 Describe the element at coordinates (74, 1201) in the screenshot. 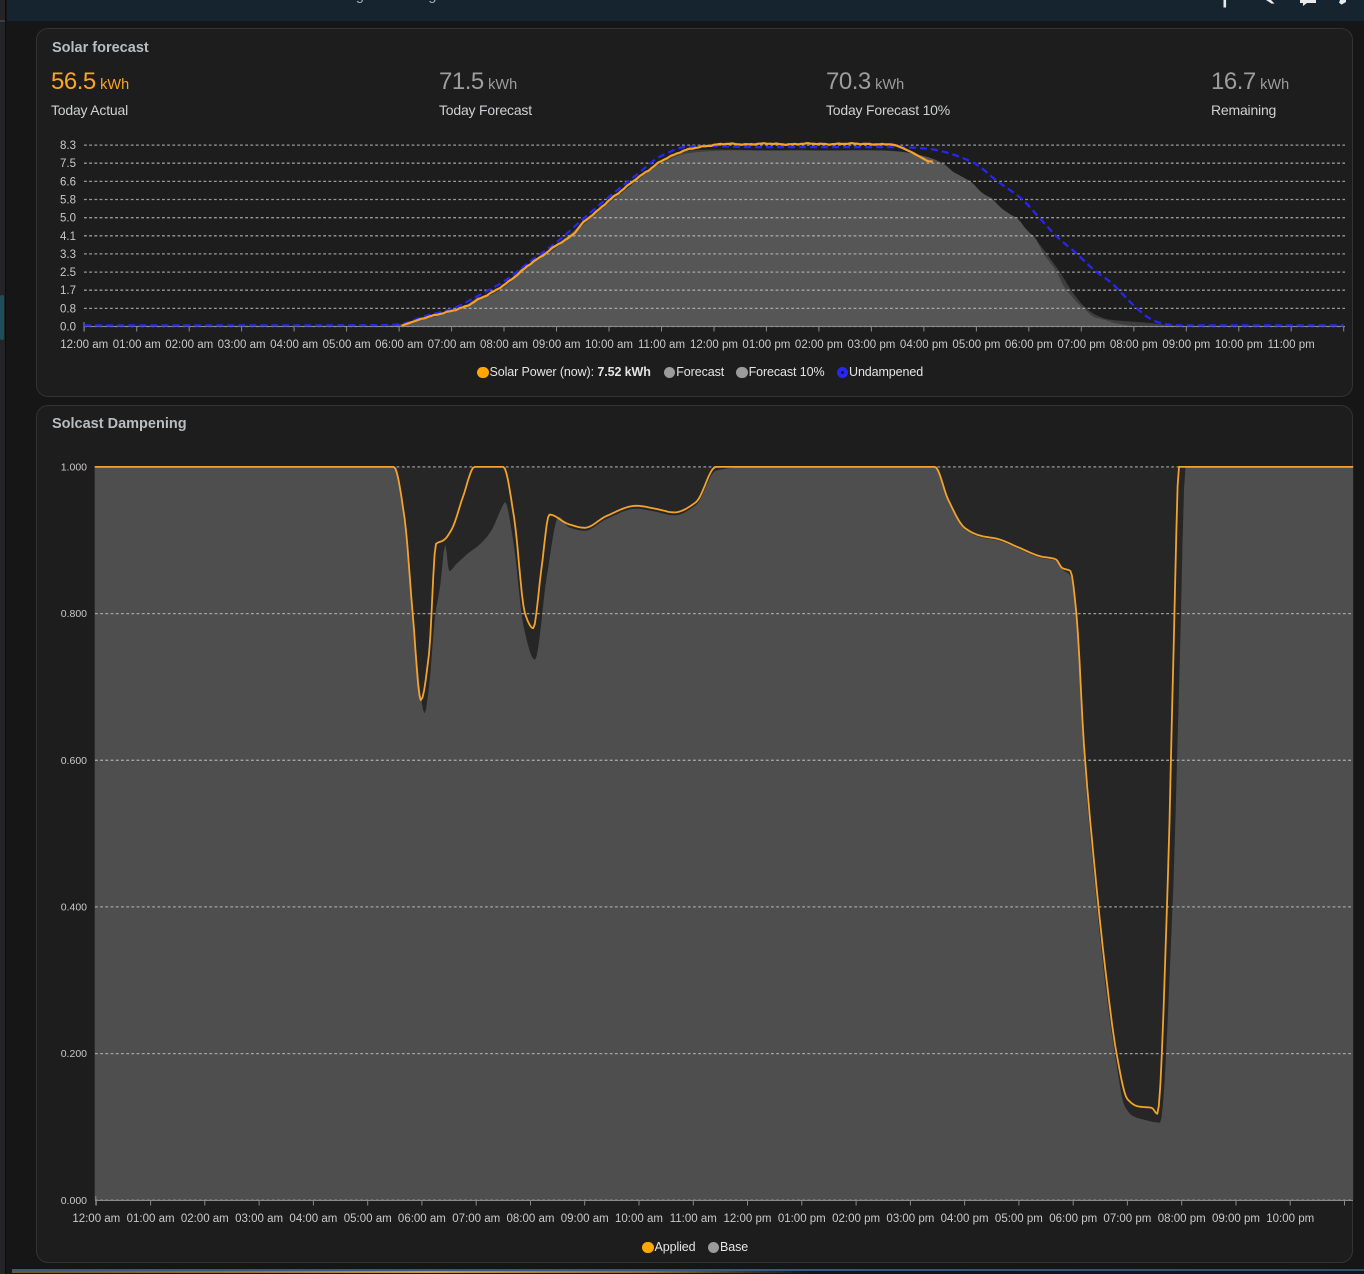

I see `svg-text: 0.000` at that location.